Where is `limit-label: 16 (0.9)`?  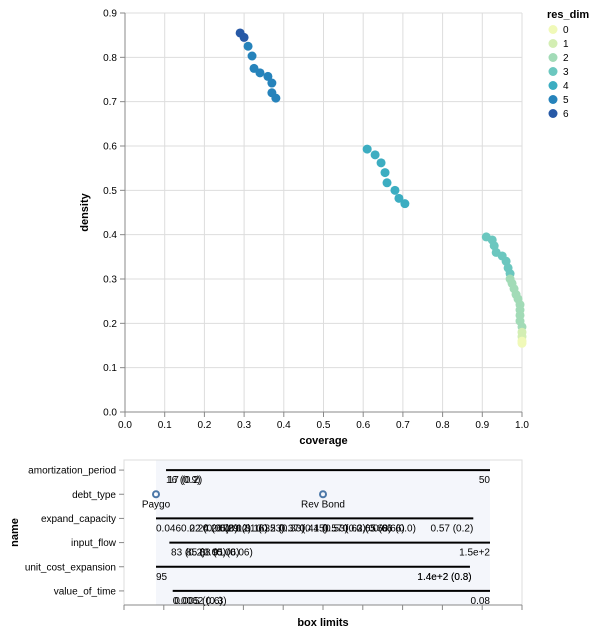
limit-label: 16 (0.9) is located at coordinates (183, 480).